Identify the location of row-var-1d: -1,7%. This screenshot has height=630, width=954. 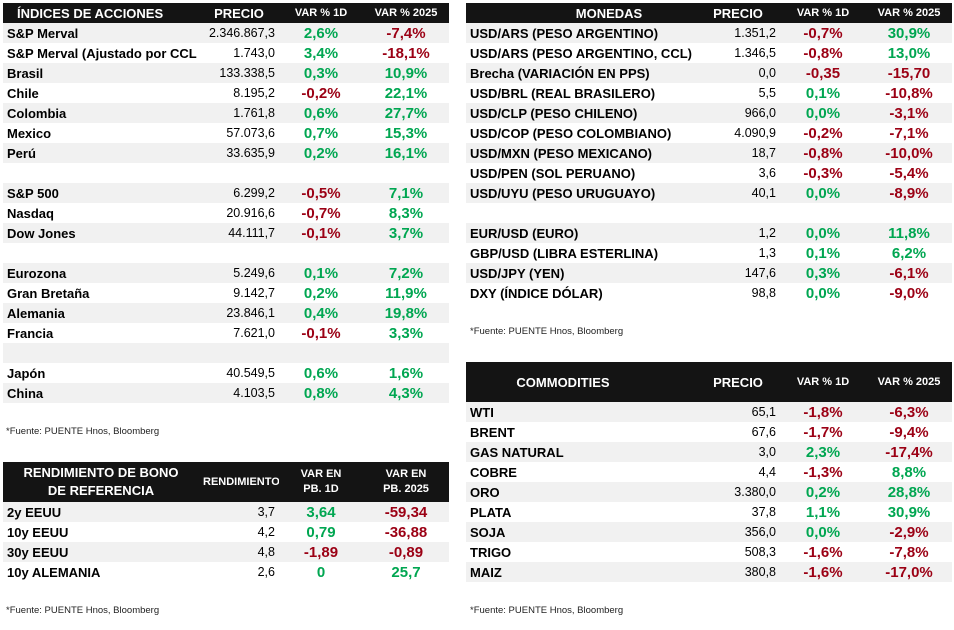
(823, 432).